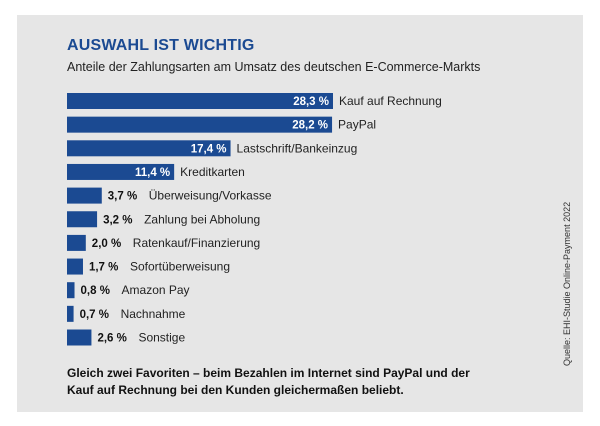 The image size is (600, 426). What do you see at coordinates (106, 244) in the screenshot?
I see `value-label: 2,0 %` at bounding box center [106, 244].